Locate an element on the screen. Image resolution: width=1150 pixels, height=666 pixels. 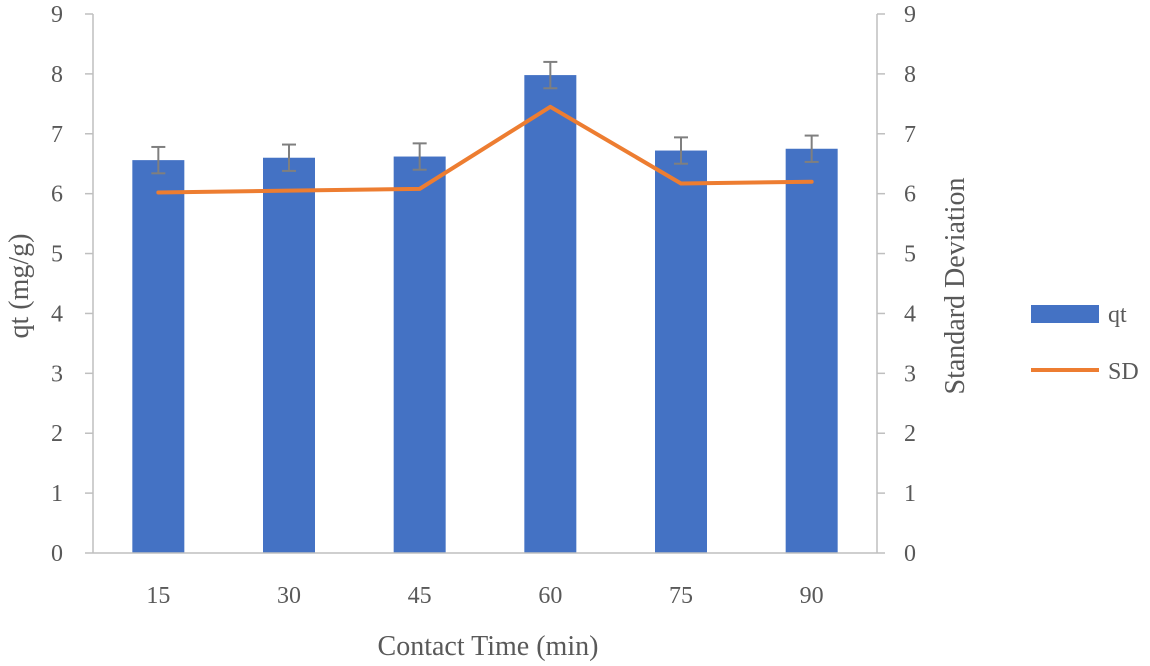
right-tick-label-6: 6 is located at coordinates (910, 195).